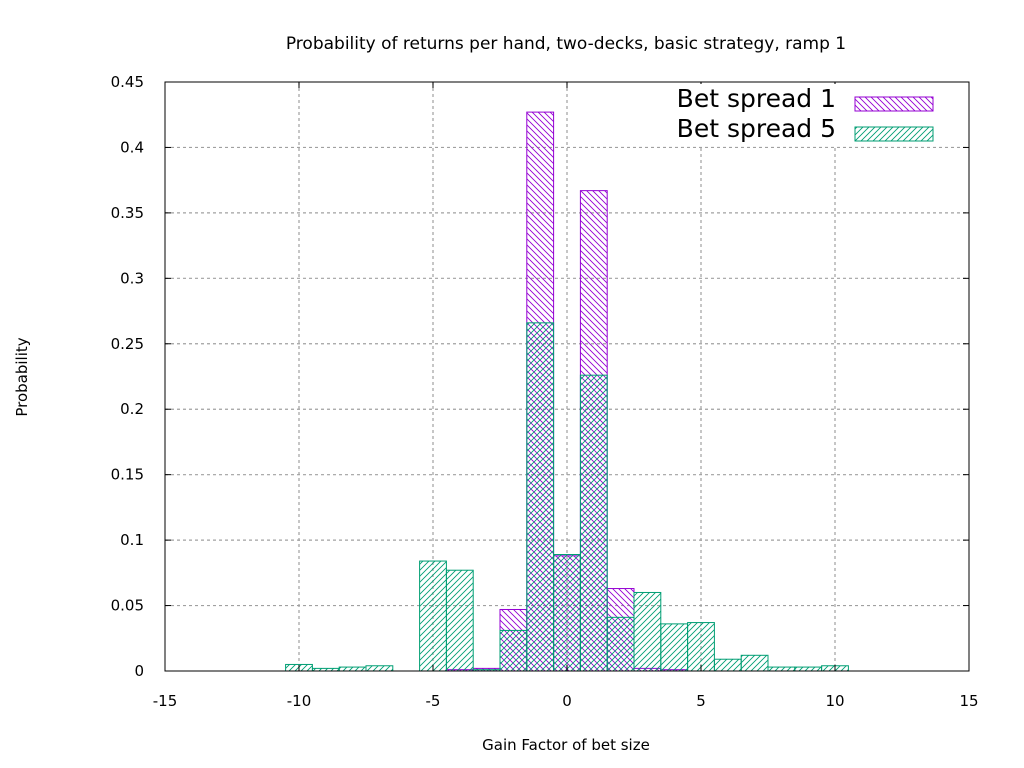 This screenshot has height=768, width=1024. What do you see at coordinates (127, 82) in the screenshot?
I see `y-tick-label: 0.45` at bounding box center [127, 82].